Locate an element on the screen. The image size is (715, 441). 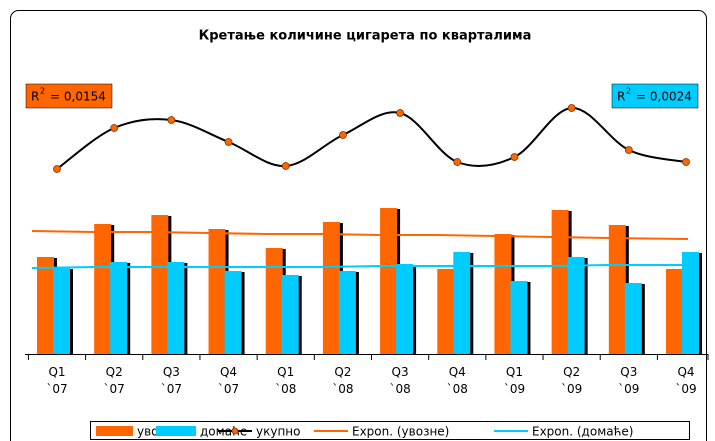
legend-marker is located at coordinates (235, 431).